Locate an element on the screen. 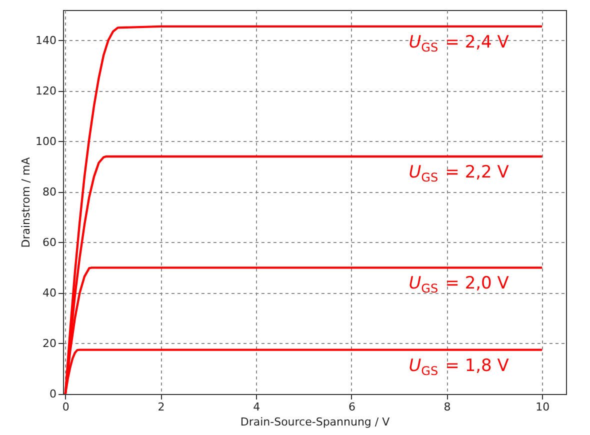 The width and height of the screenshot is (590, 435). y-tick-label: 20 is located at coordinates (49, 343).